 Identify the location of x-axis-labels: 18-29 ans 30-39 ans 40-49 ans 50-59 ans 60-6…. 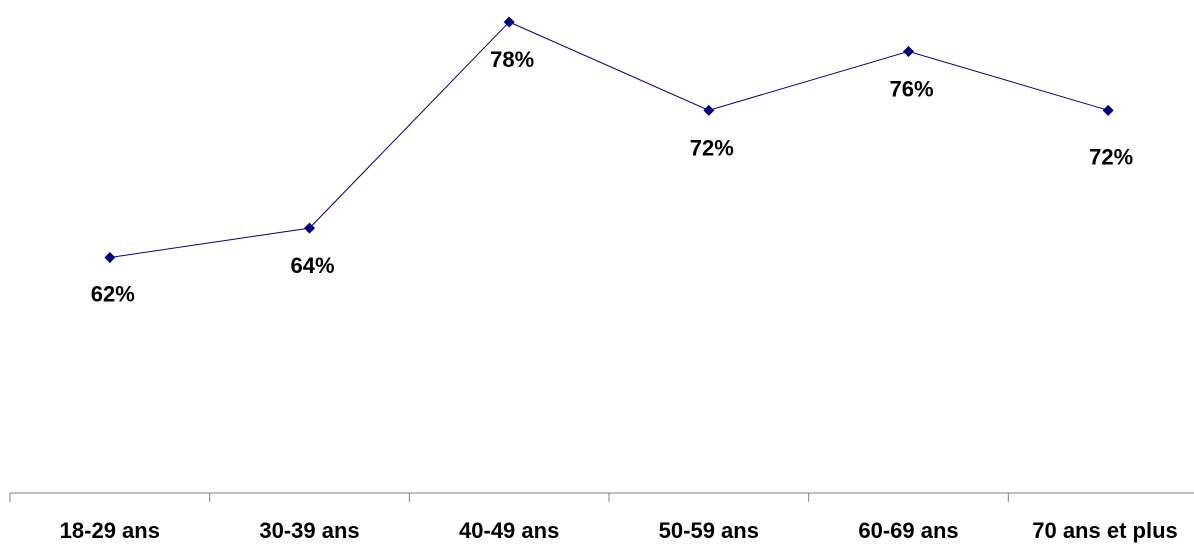
(619, 530).